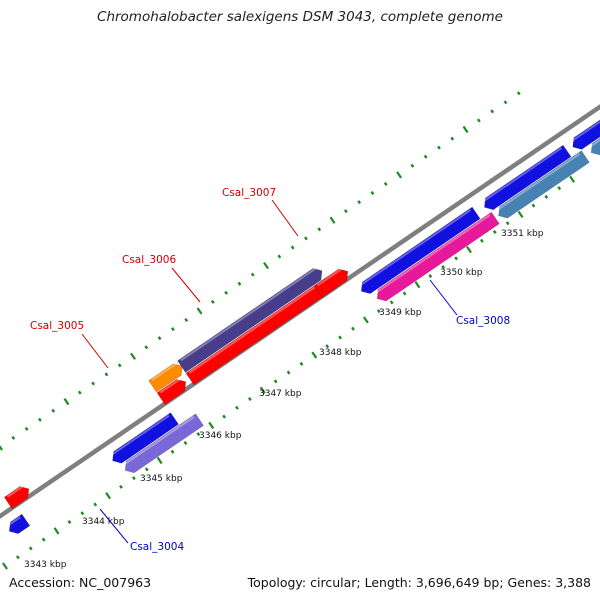 The width and height of the screenshot is (600, 600). What do you see at coordinates (461, 273) in the screenshot?
I see `kbp-label: 3350 kbp` at bounding box center [461, 273].